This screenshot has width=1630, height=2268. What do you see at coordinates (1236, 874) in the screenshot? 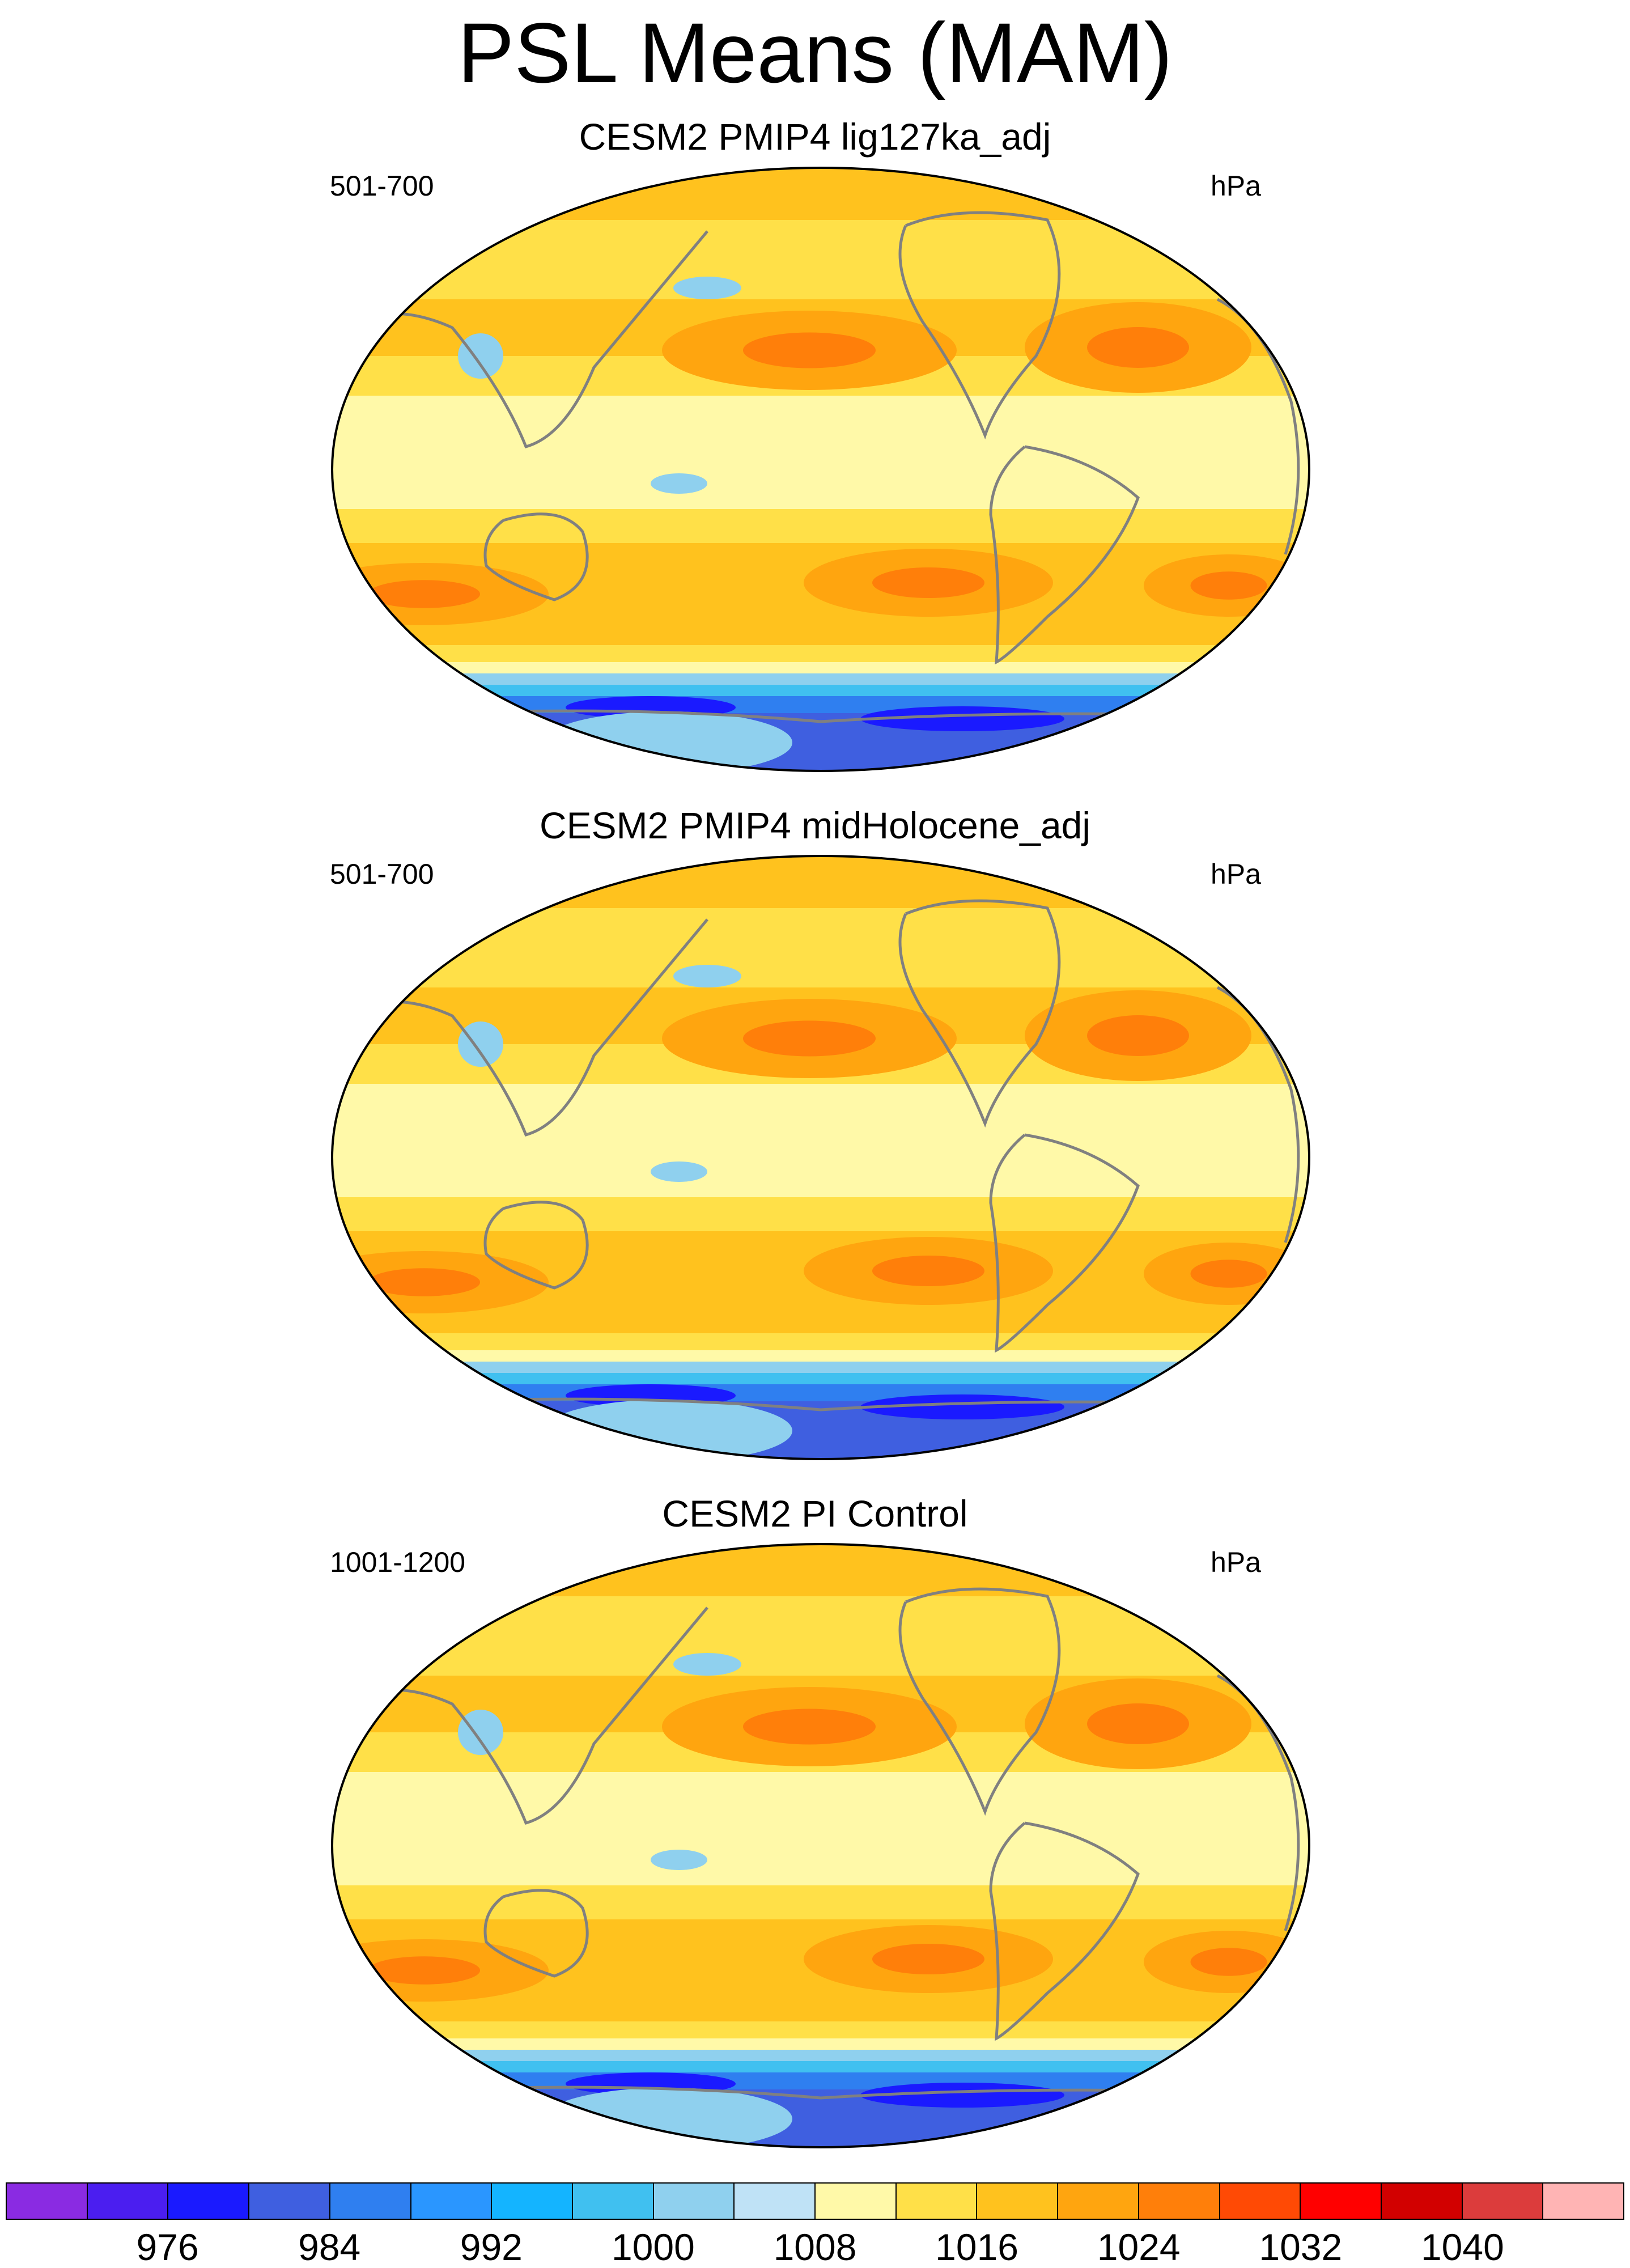
I see `panel-2-units: hPa` at bounding box center [1236, 874].